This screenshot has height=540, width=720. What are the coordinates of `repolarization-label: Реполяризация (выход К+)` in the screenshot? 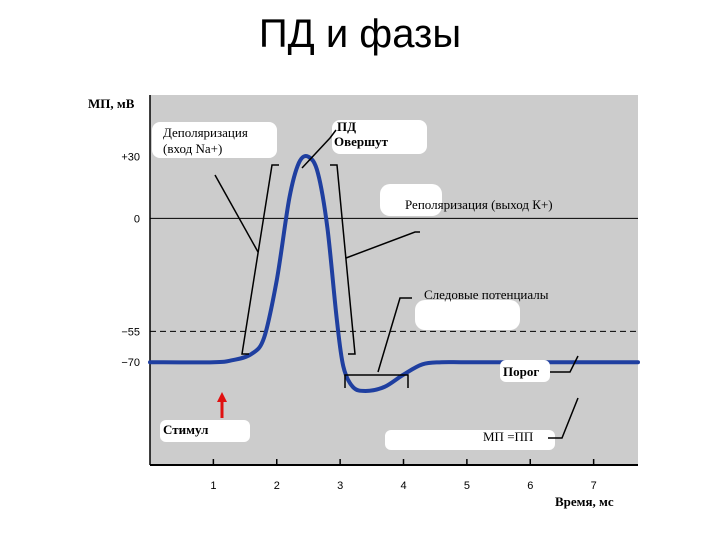 It's located at (479, 204).